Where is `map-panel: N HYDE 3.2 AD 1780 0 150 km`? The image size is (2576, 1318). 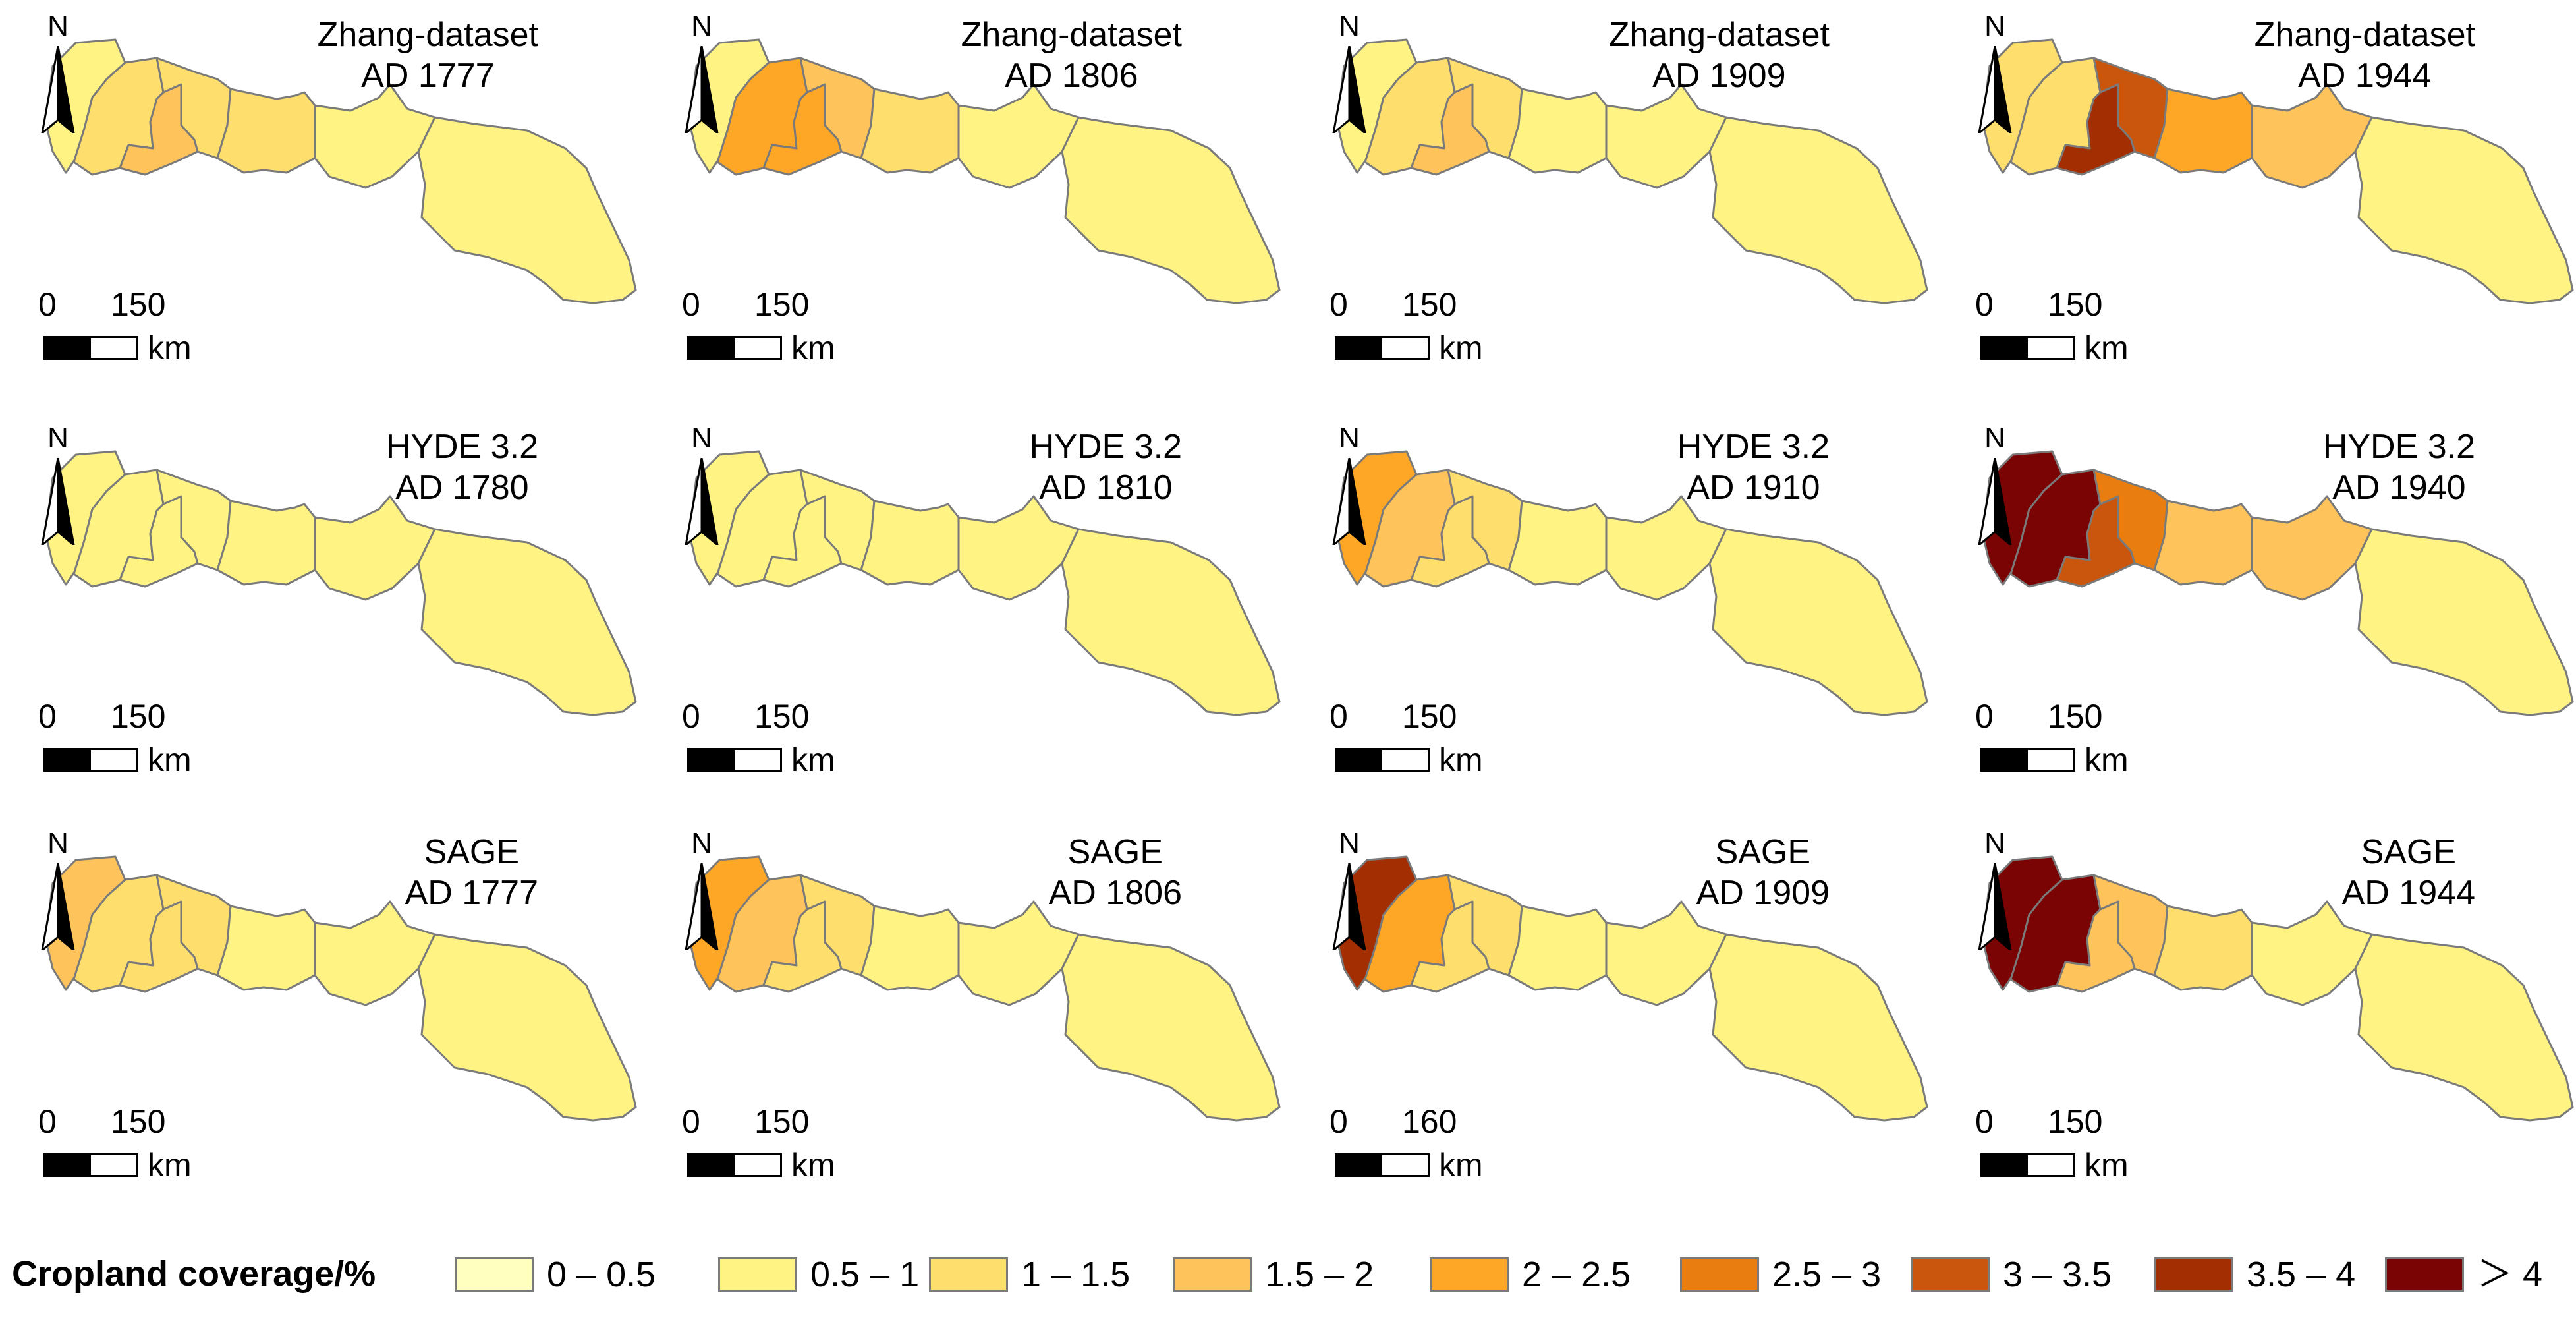 map-panel: N HYDE 3.2 AD 1780 0 150 km is located at coordinates (322, 616).